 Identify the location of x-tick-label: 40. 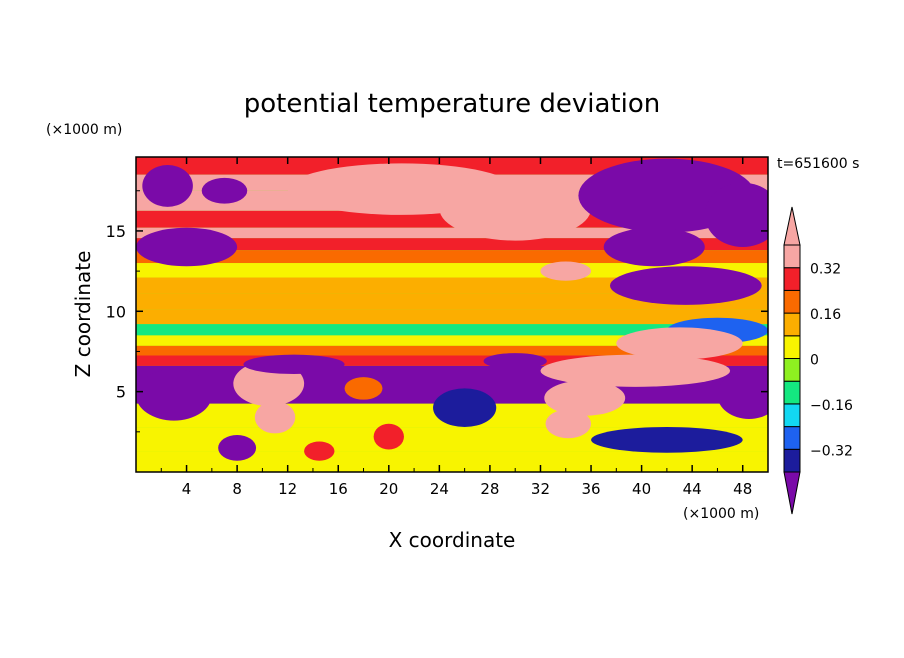
(641, 489).